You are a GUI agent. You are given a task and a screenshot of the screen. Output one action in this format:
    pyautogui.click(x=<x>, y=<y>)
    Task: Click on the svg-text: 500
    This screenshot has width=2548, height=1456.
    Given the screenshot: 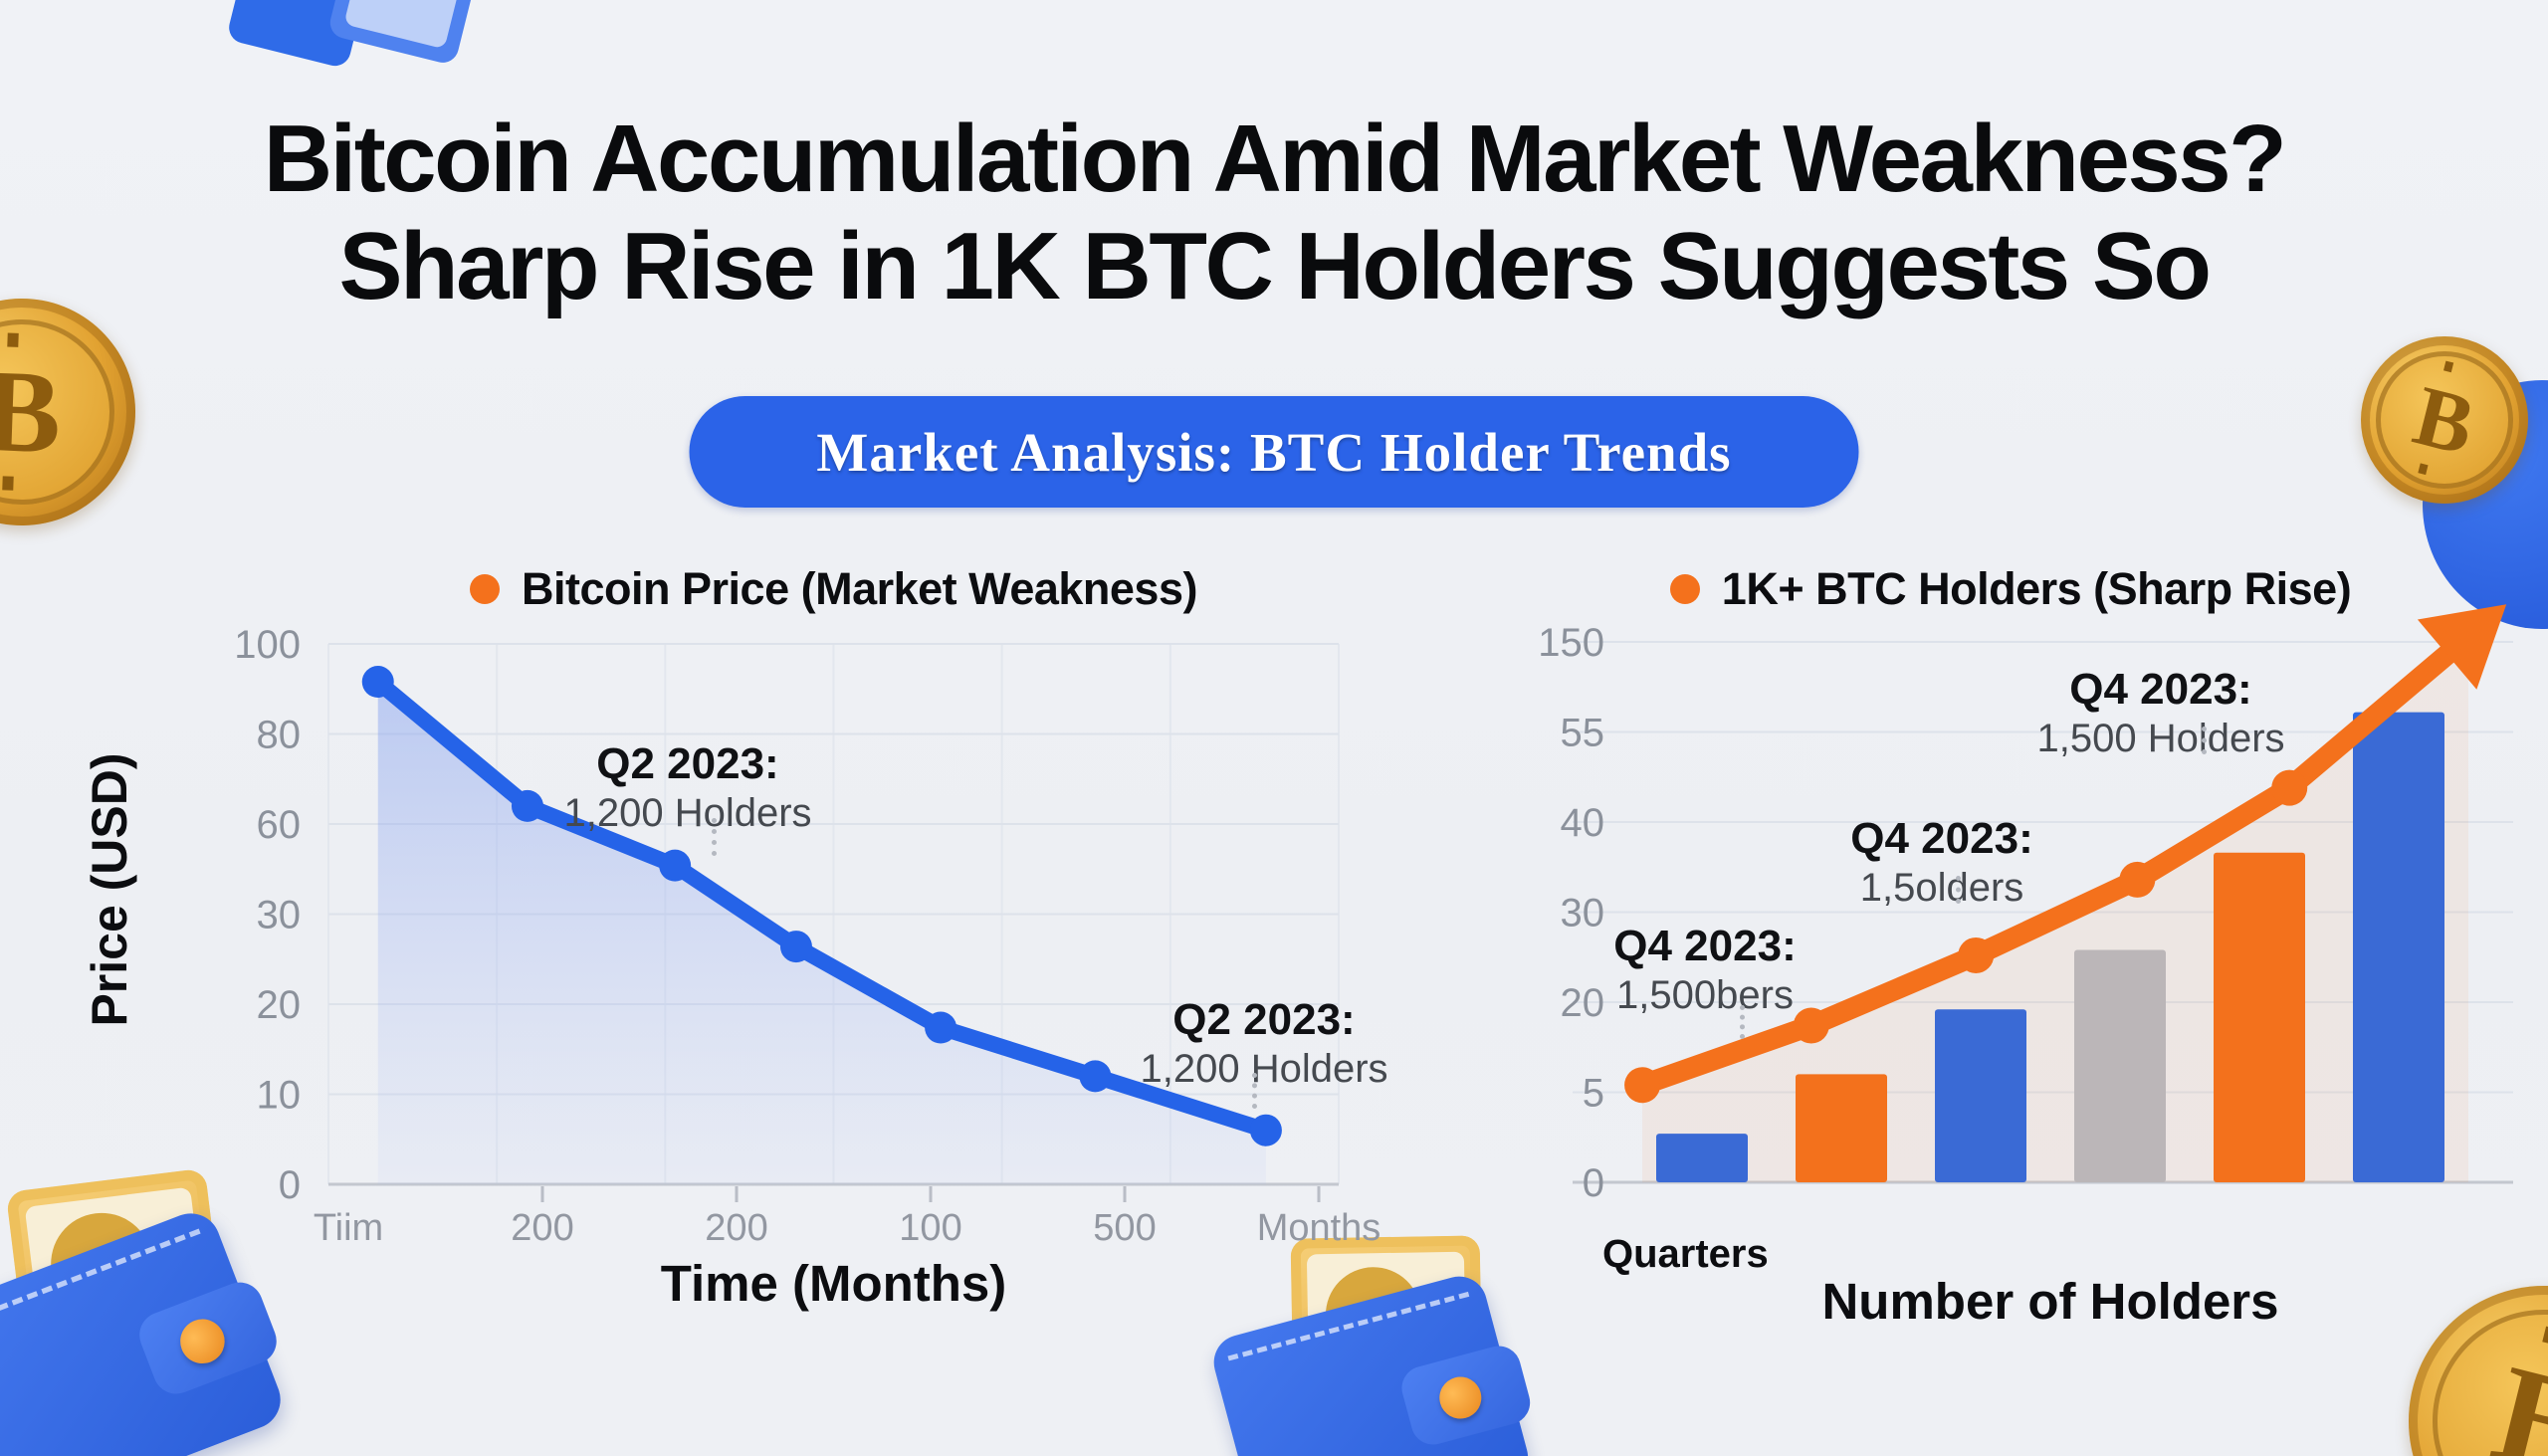 What is the action you would take?
    pyautogui.click(x=1124, y=1228)
    